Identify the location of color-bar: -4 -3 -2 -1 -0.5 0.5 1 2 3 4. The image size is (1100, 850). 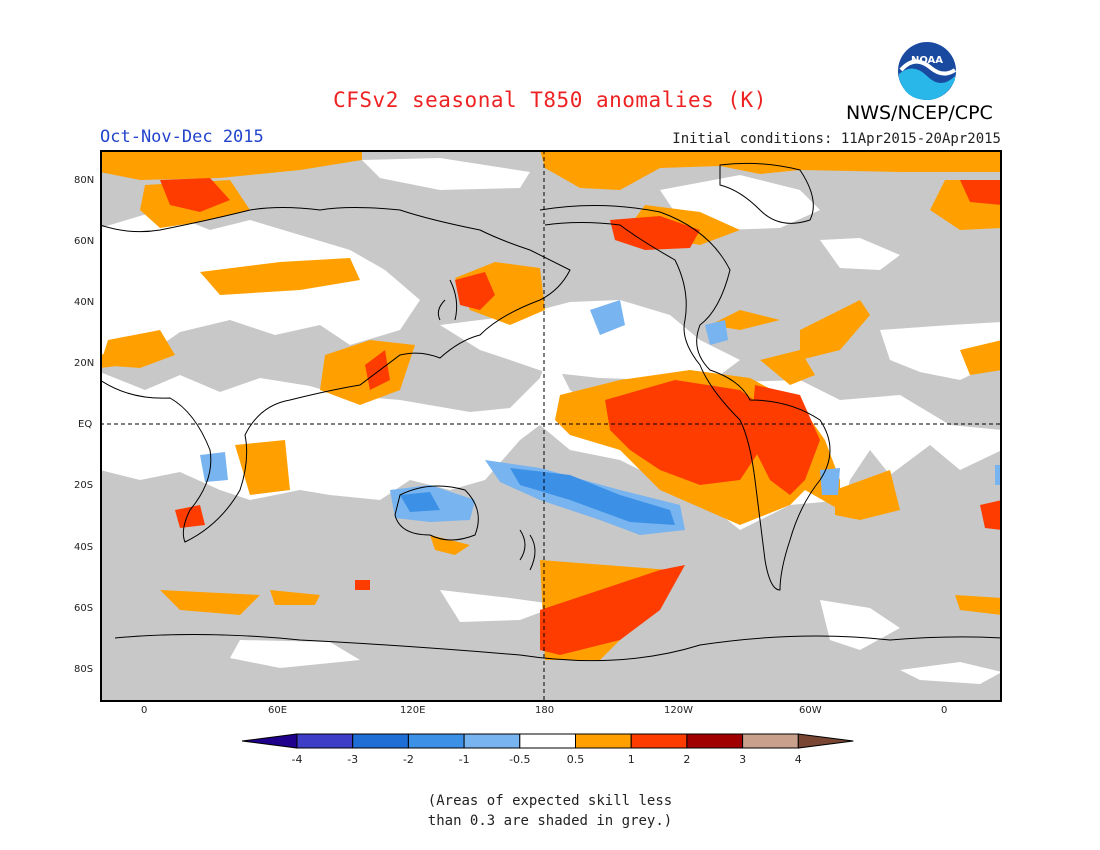
(547, 749).